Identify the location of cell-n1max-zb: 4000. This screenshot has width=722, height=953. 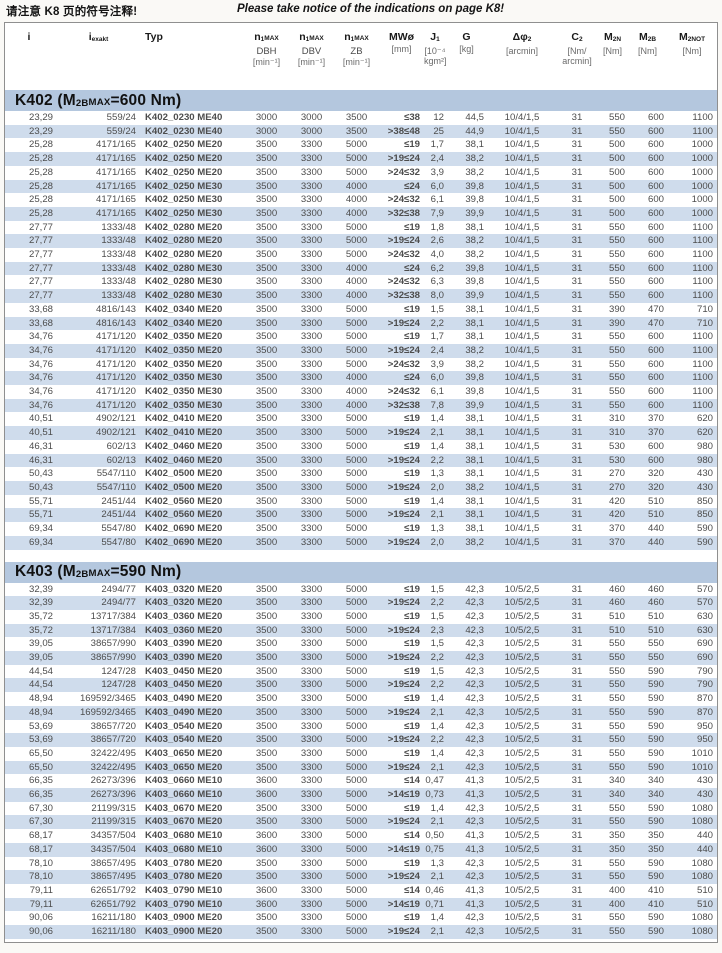
(356, 405).